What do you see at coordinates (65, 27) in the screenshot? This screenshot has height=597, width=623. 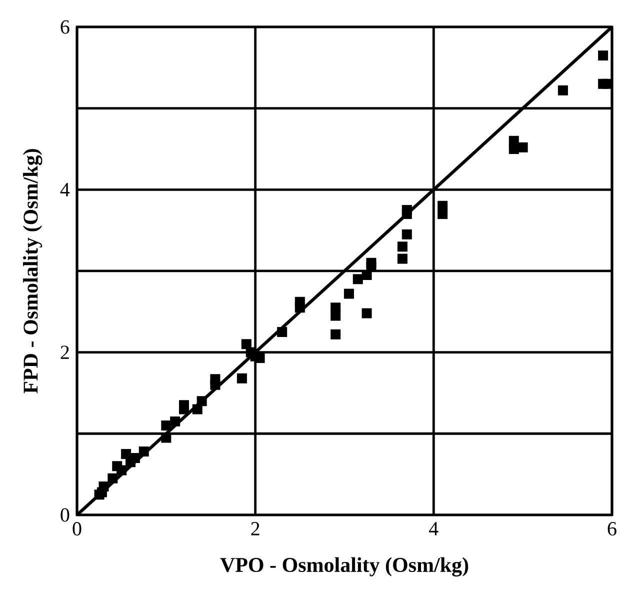 I see `y-tick-label: 6` at bounding box center [65, 27].